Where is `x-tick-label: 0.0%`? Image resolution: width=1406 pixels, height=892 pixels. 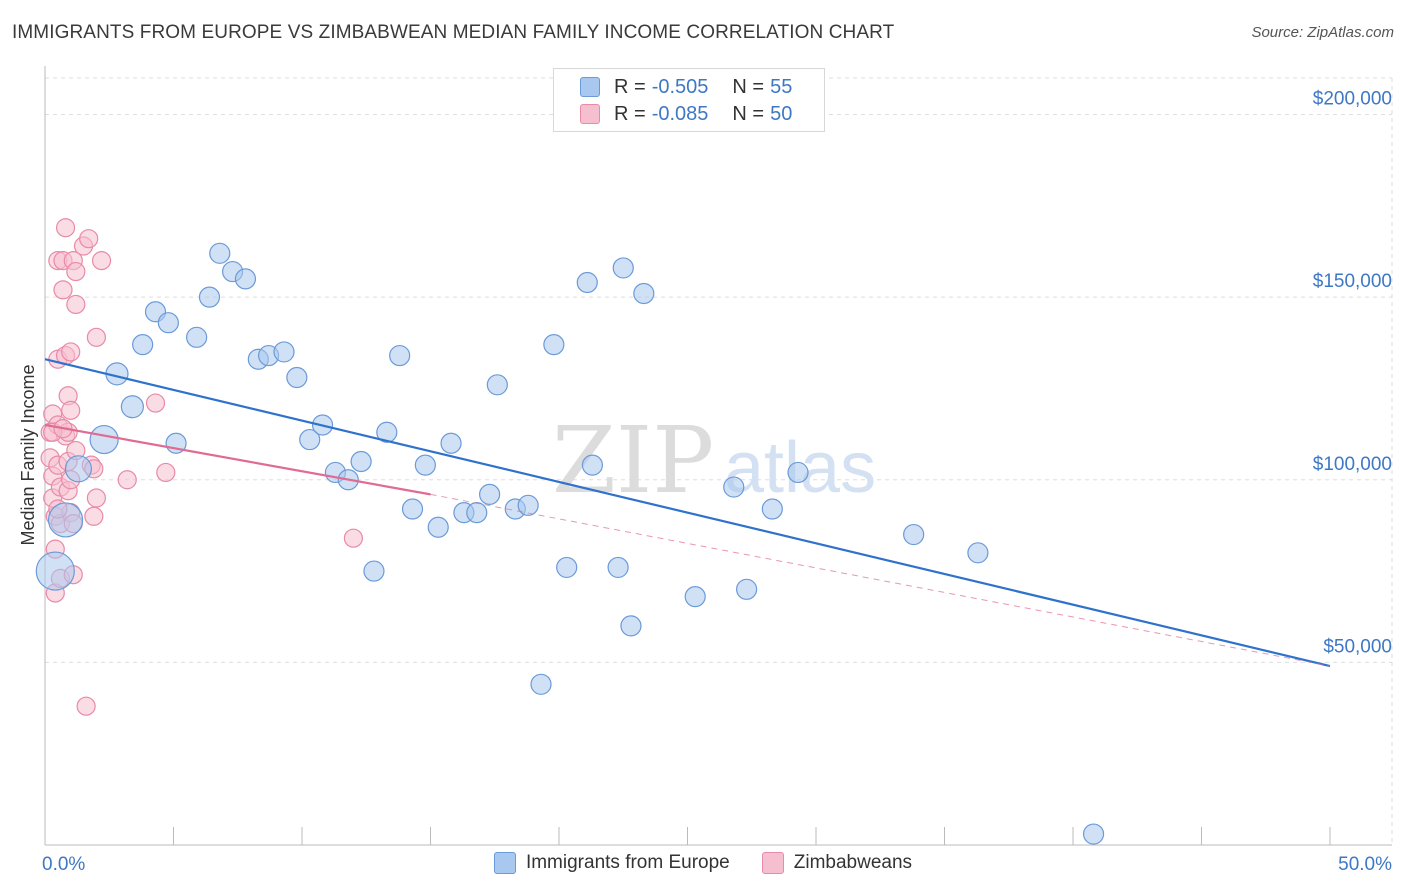
x-tick-label: 0.0% is located at coordinates (63, 864).